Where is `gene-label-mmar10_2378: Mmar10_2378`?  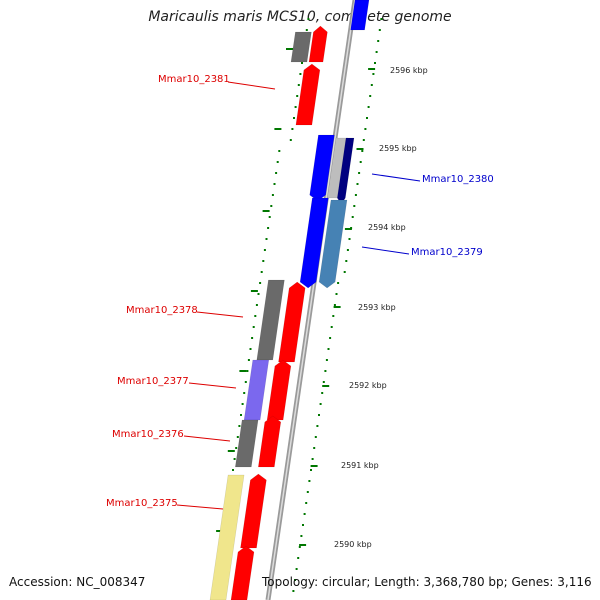 gene-label-mmar10_2378: Mmar10_2378 is located at coordinates (162, 310).